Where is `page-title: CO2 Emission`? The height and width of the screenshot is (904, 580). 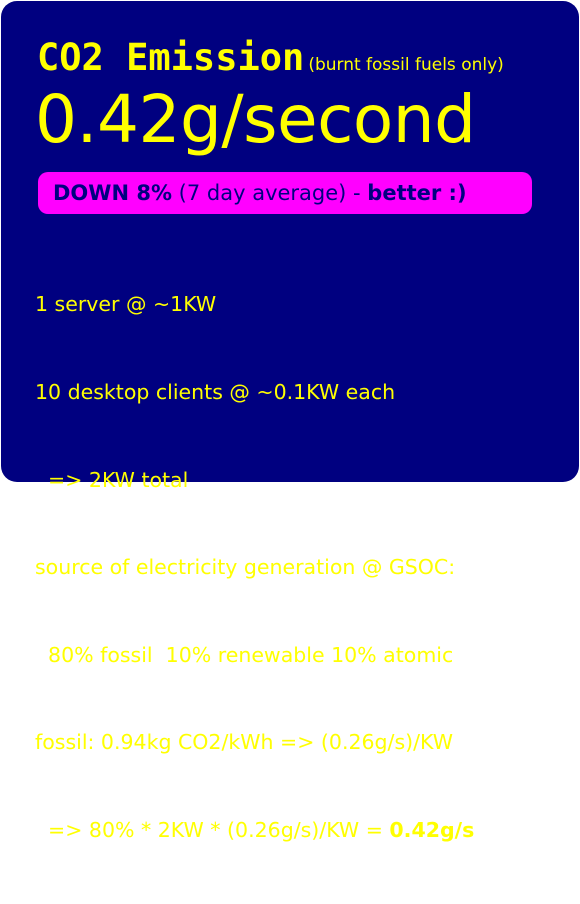 page-title: CO2 Emission is located at coordinates (171, 57).